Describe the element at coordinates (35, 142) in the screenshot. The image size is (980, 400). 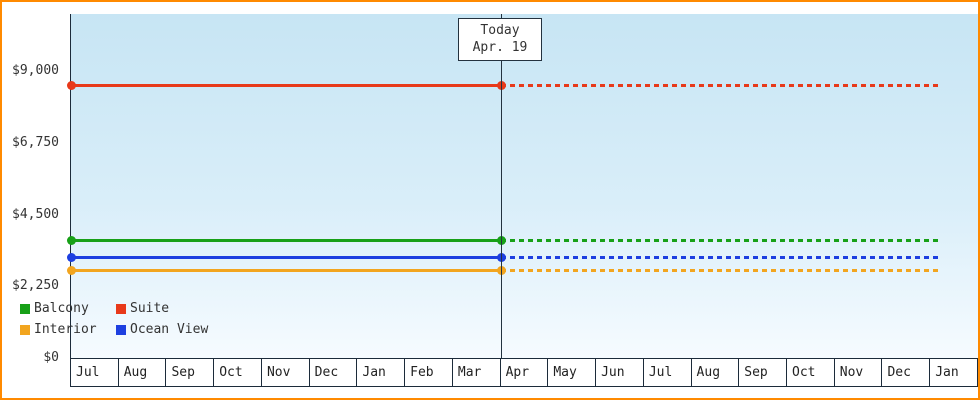
I see `y-axis-tick-label: $6,750` at that location.